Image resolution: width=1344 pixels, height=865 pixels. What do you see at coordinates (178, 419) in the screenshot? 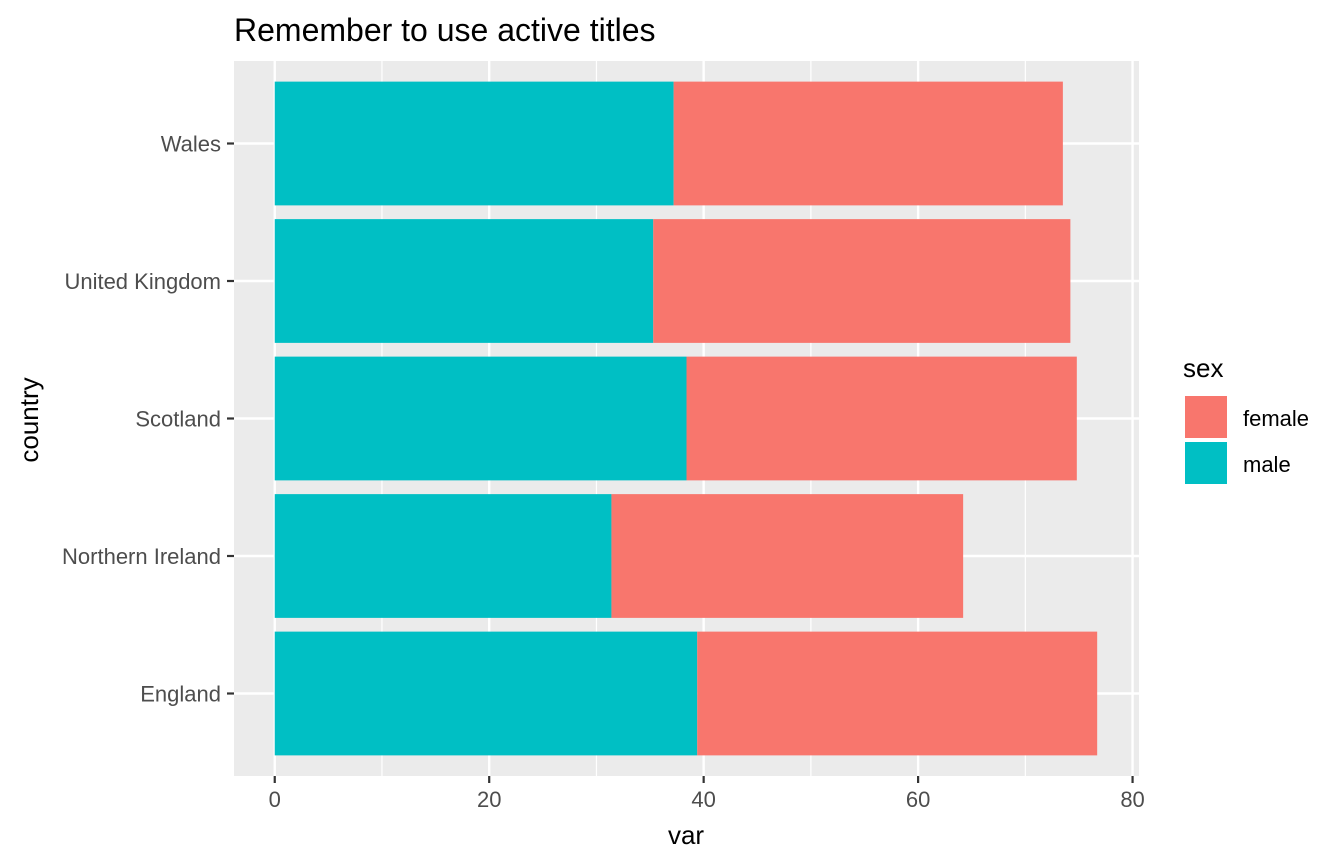
I see `y-tick-label: Scotland` at bounding box center [178, 419].